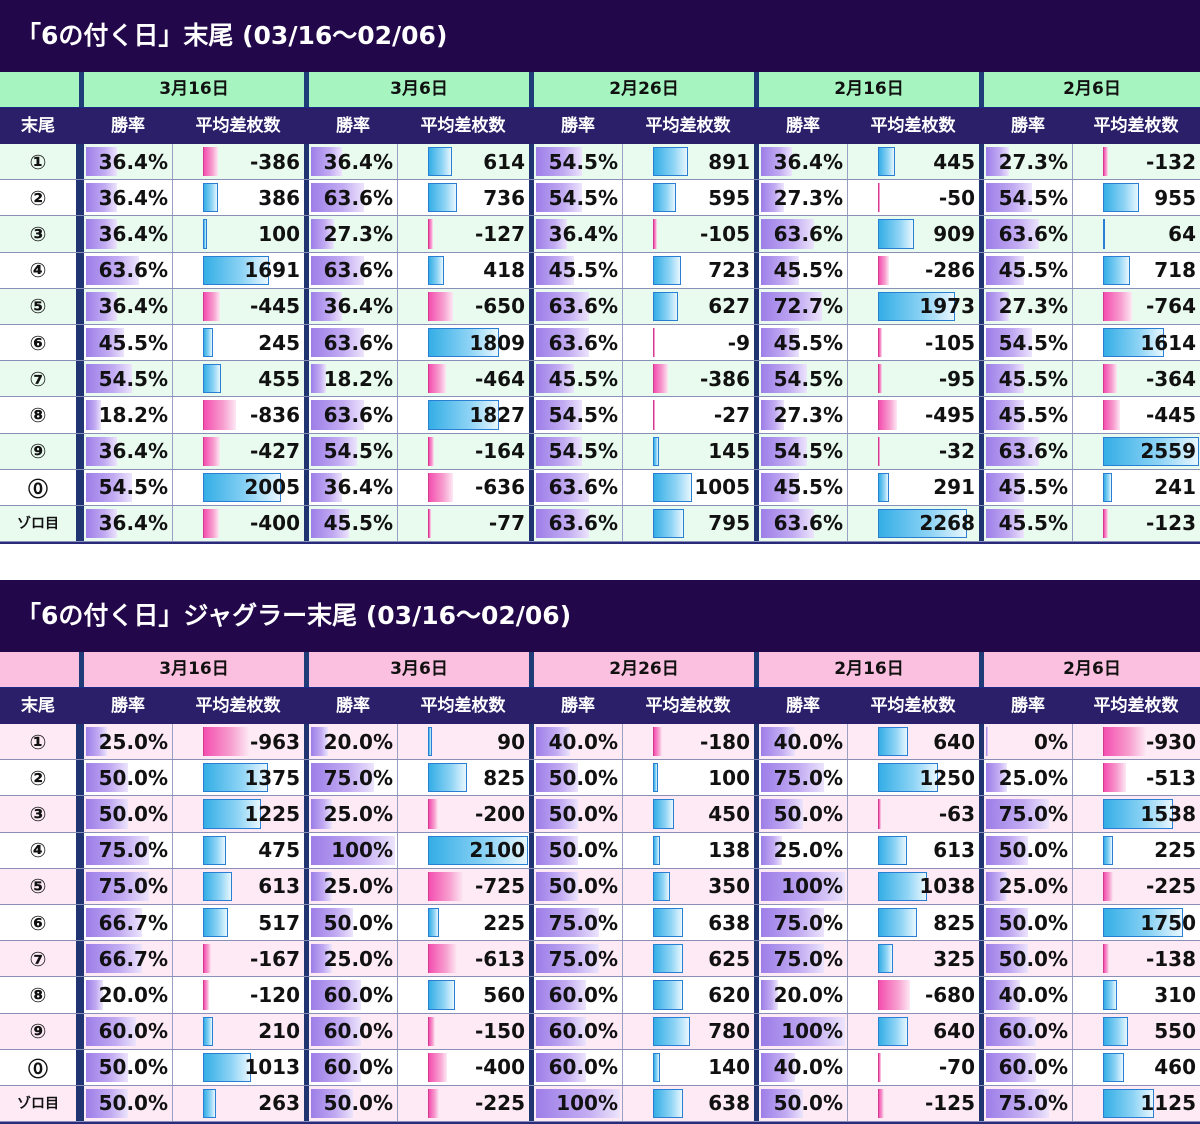 This screenshot has width=1200, height=1124. Describe the element at coordinates (954, 161) in the screenshot. I see `avg-diff-value: 445` at that location.